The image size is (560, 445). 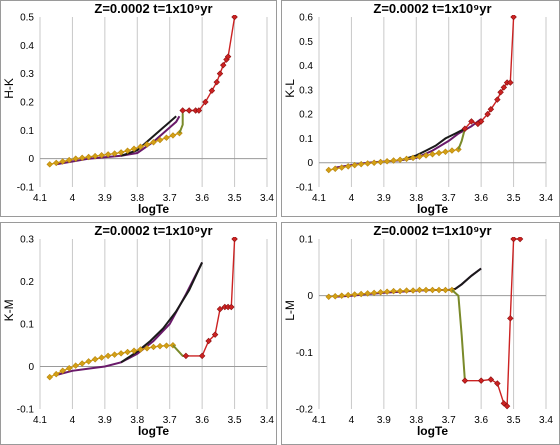 What do you see at coordinates (305, 410) in the screenshot?
I see `y-tick-label: -0.2` at bounding box center [305, 410].